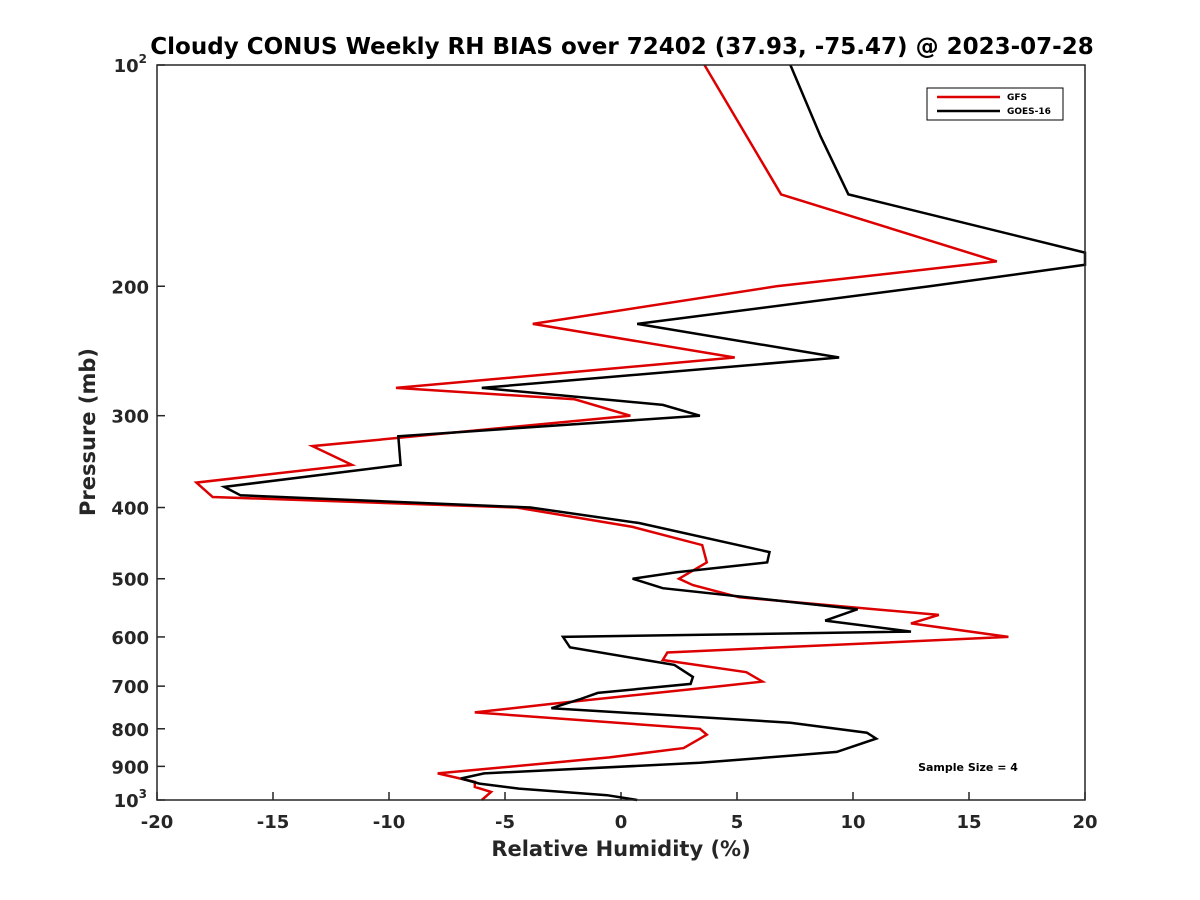  I want to click on y-tick-label: 600, so click(130, 638).